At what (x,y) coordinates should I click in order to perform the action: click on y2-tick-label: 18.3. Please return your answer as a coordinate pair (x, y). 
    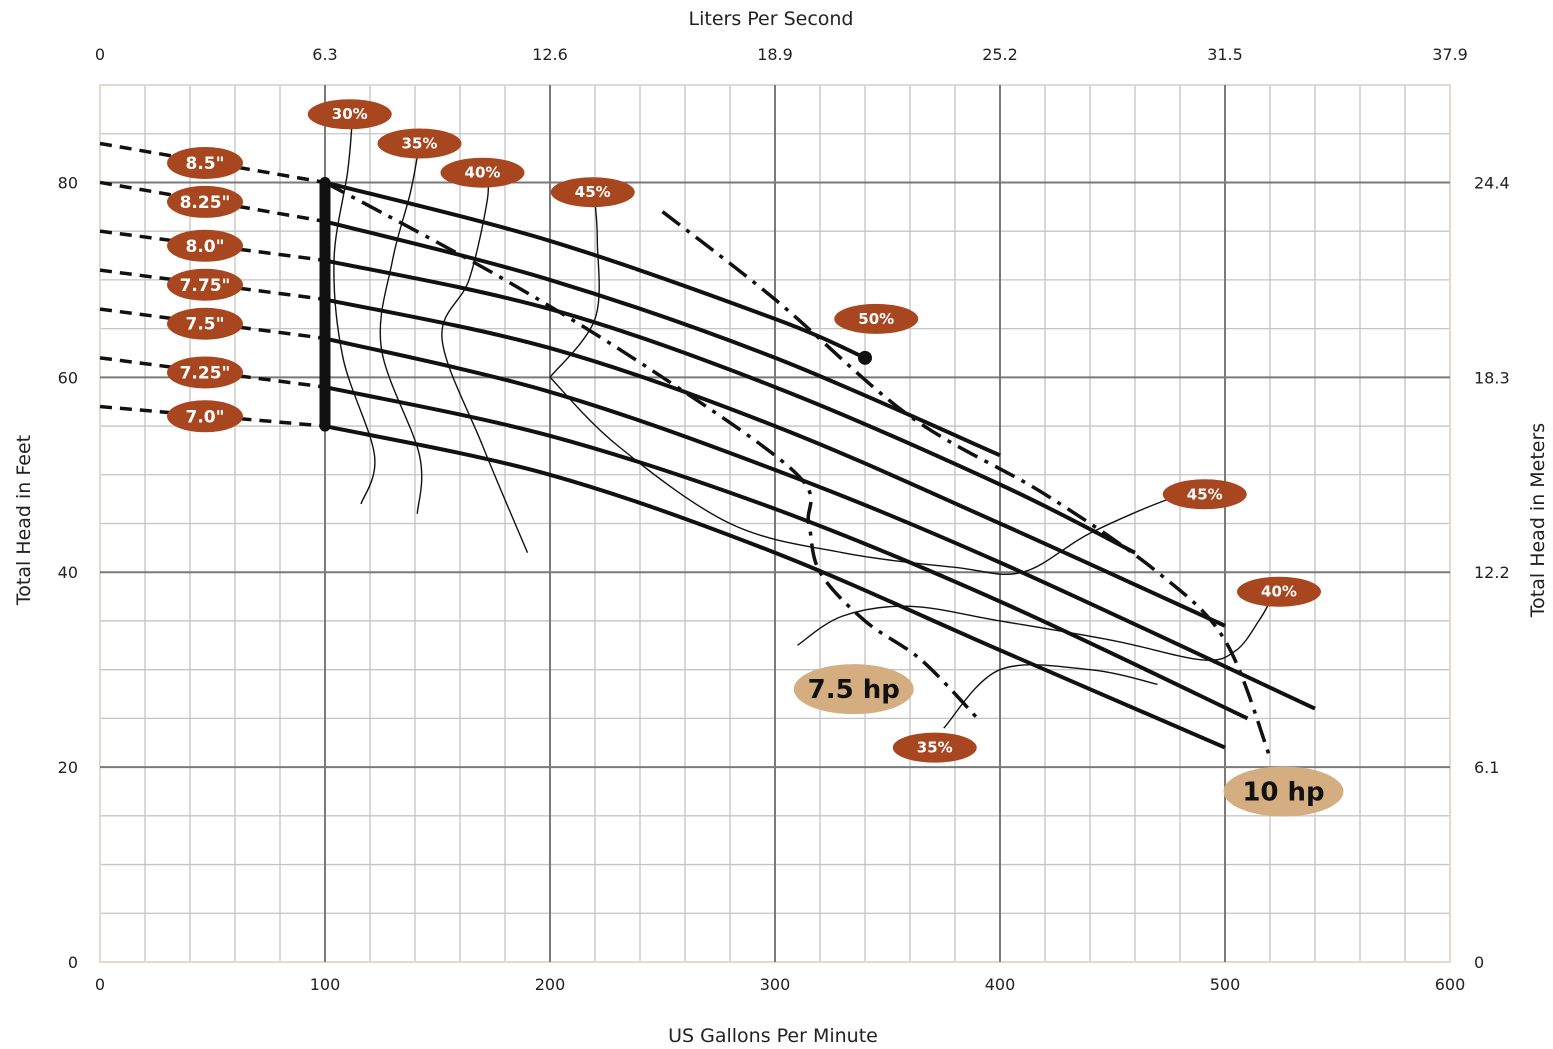
    Looking at the image, I should click on (1492, 377).